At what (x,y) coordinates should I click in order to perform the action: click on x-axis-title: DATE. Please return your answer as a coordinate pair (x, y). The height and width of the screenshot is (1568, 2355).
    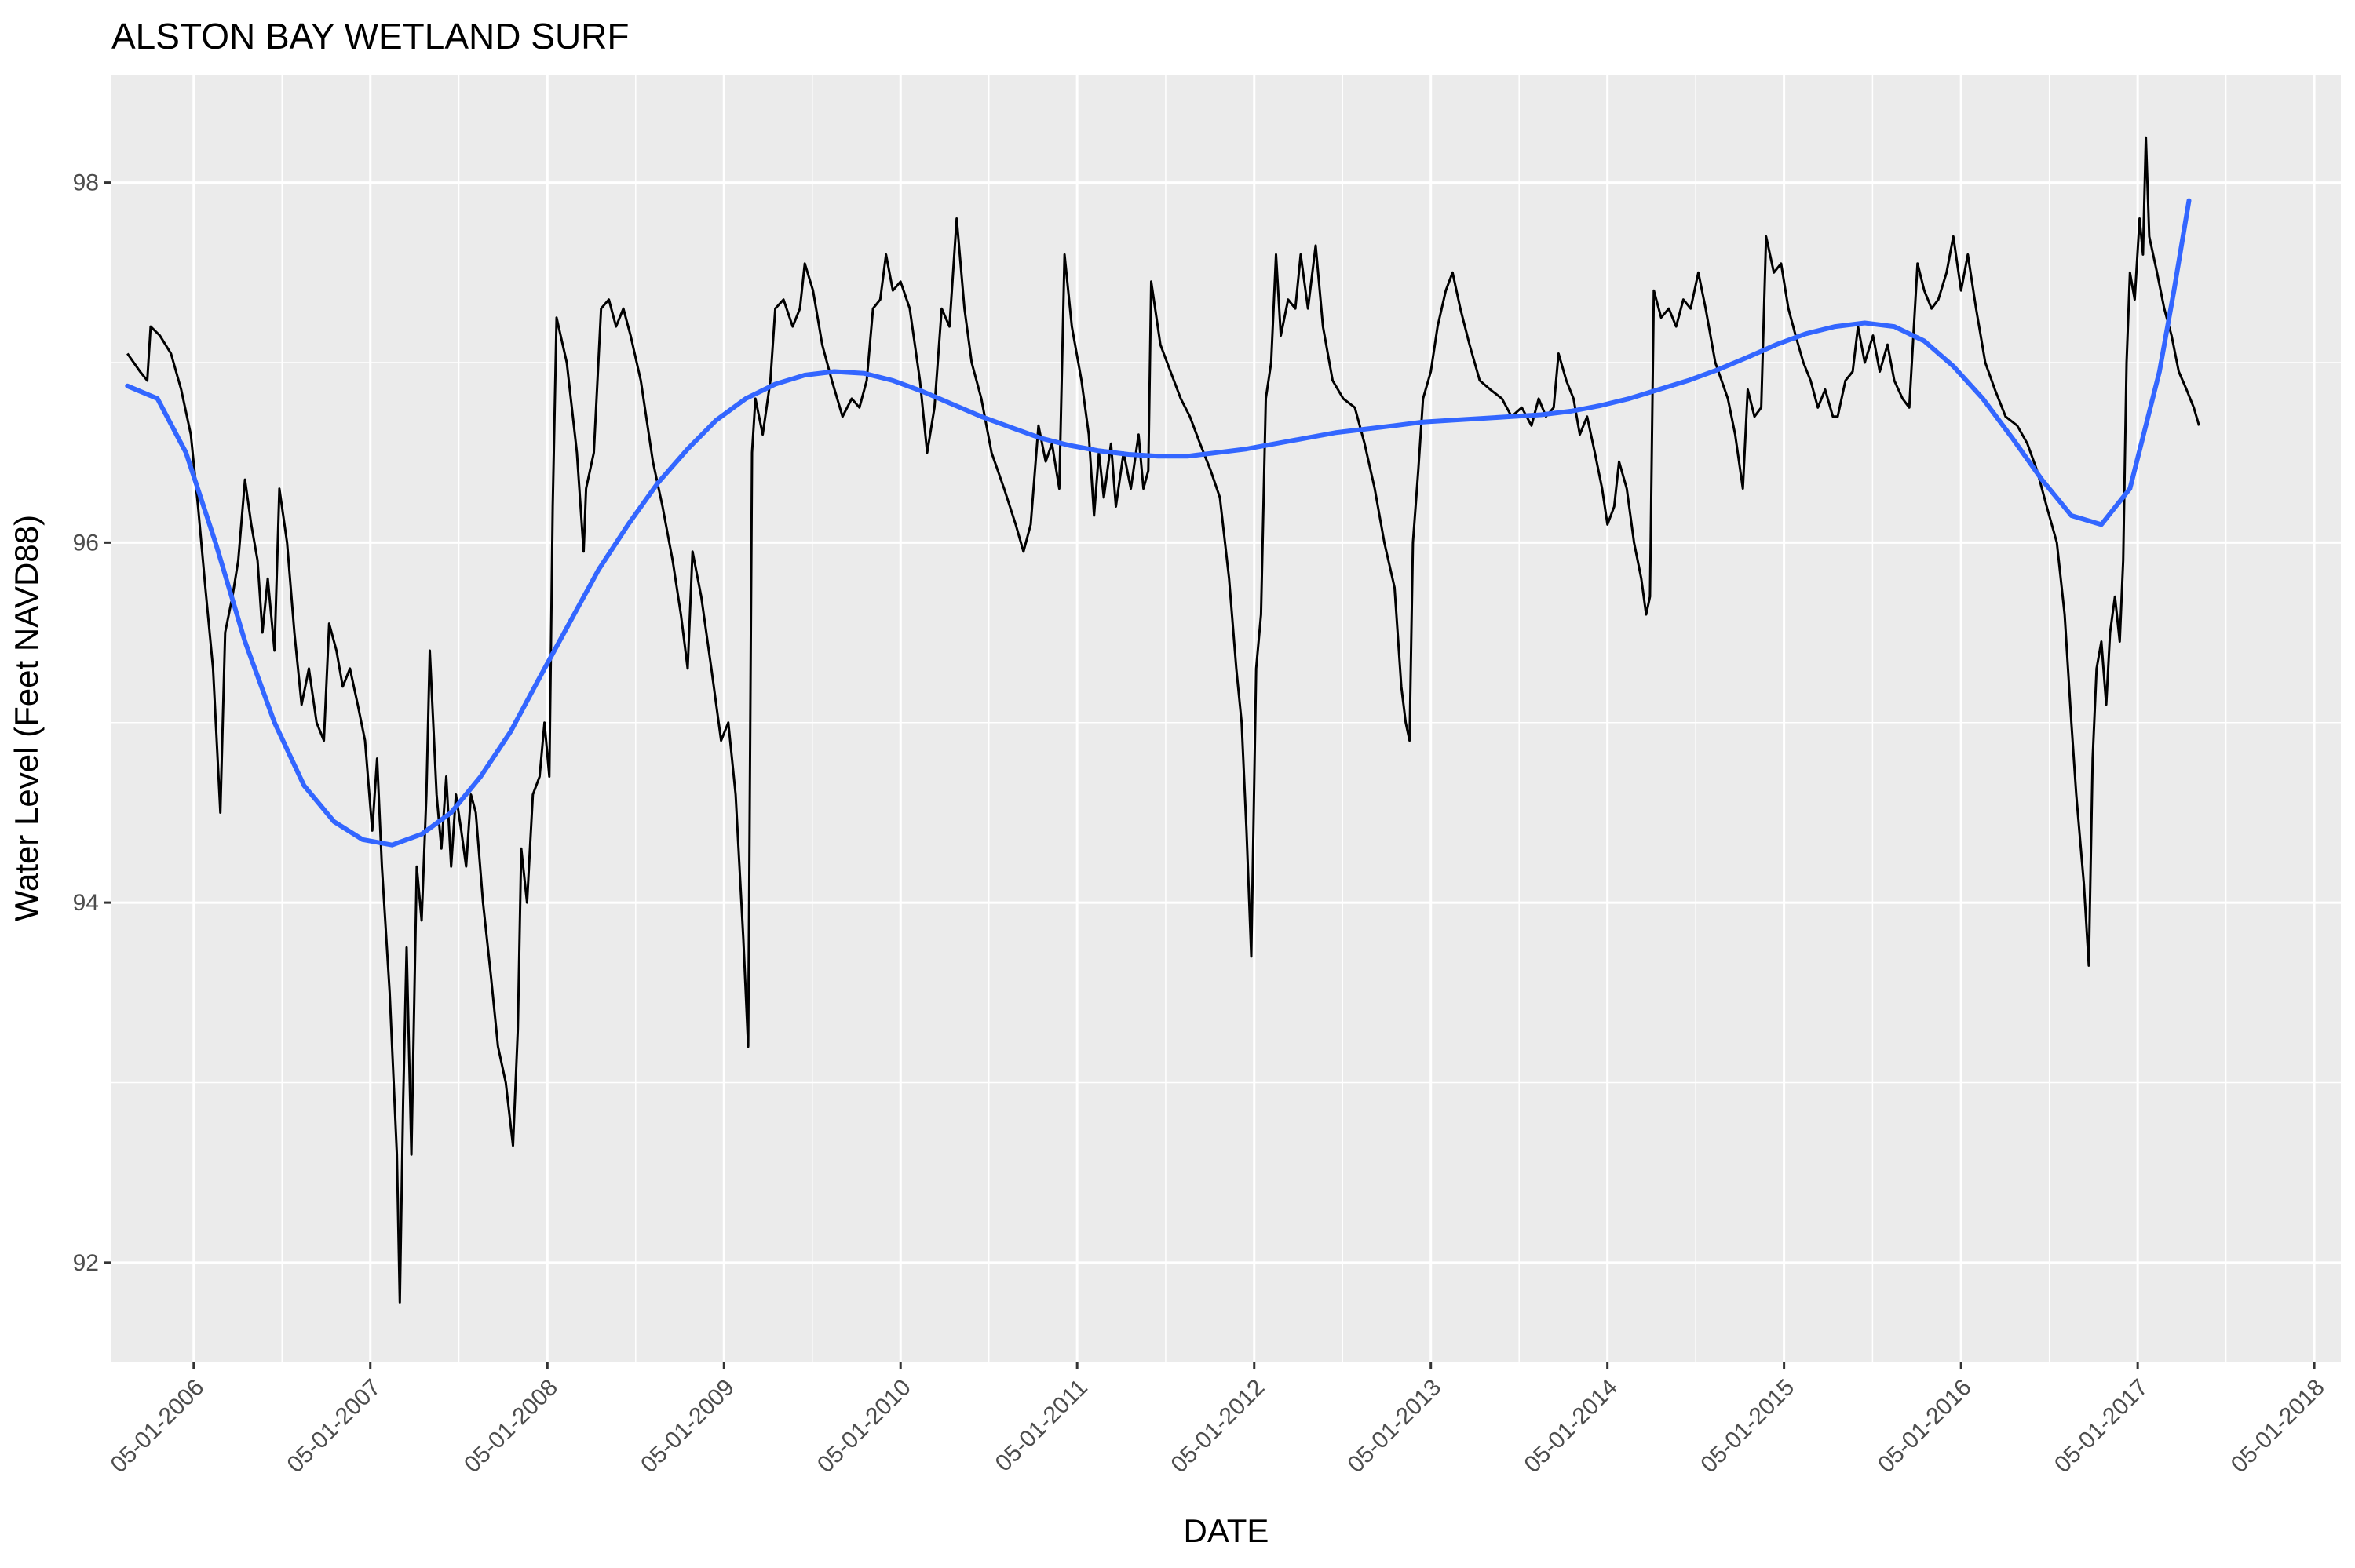
    Looking at the image, I should click on (1226, 1530).